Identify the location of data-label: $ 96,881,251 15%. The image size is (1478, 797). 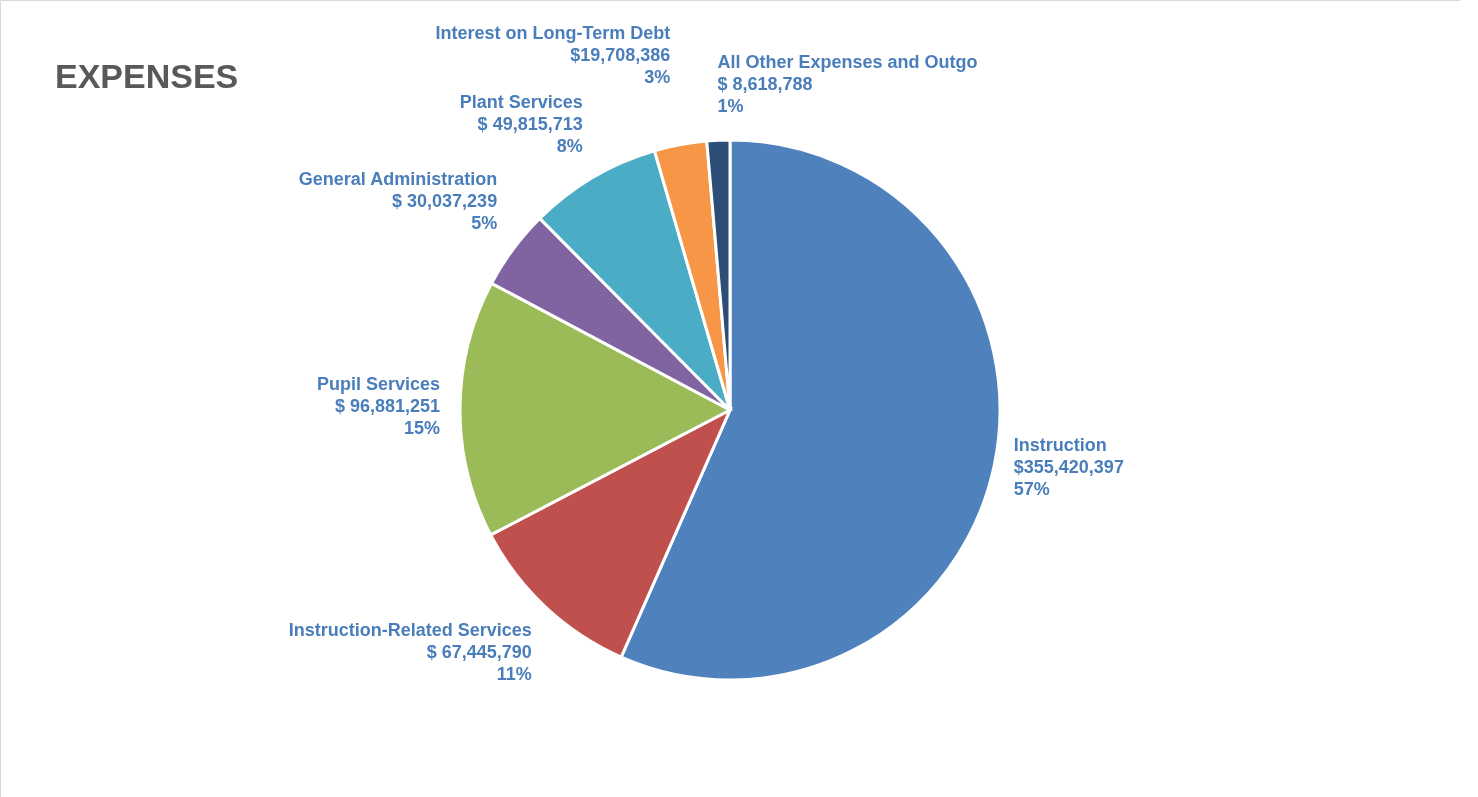
(387, 416).